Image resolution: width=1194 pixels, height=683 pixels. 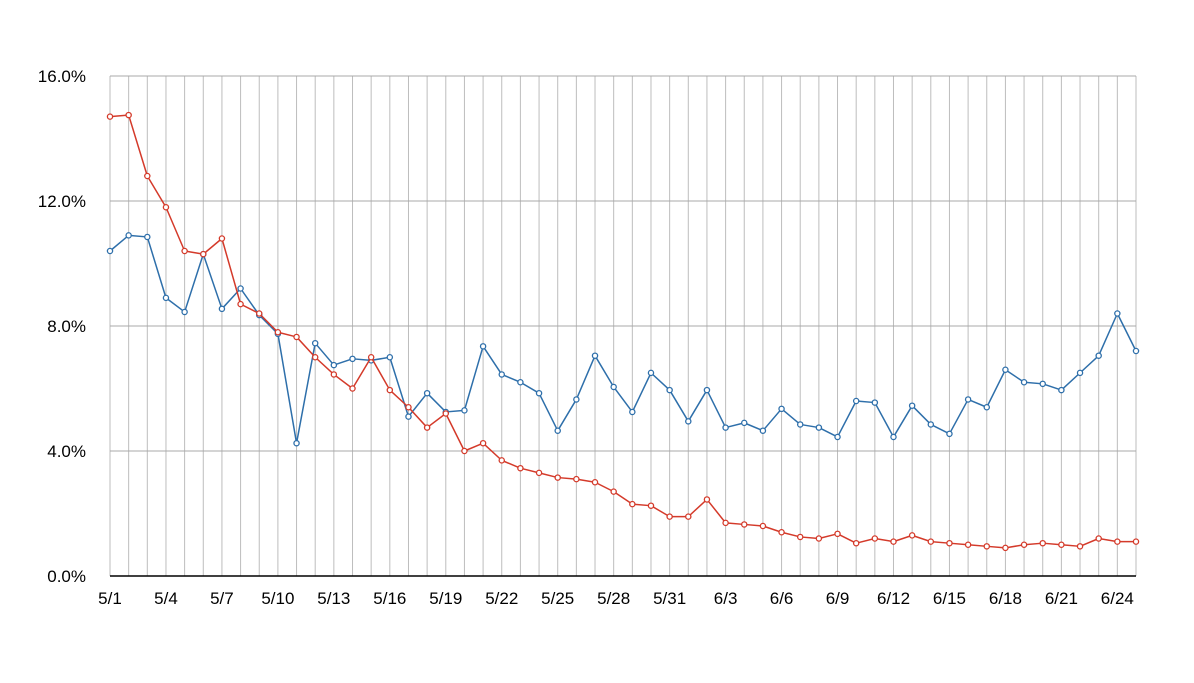 What do you see at coordinates (277, 598) in the screenshot?
I see `x-tick-label: 5/10` at bounding box center [277, 598].